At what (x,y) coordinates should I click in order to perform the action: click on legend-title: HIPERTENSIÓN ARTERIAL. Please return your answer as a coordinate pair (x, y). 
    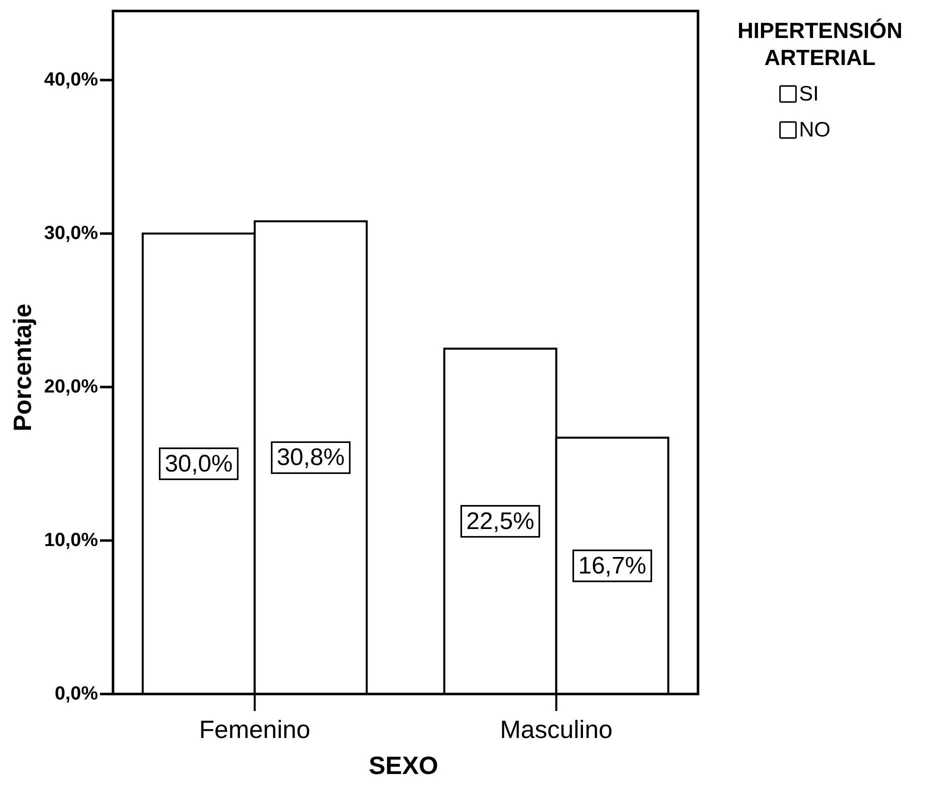
    Looking at the image, I should click on (820, 44).